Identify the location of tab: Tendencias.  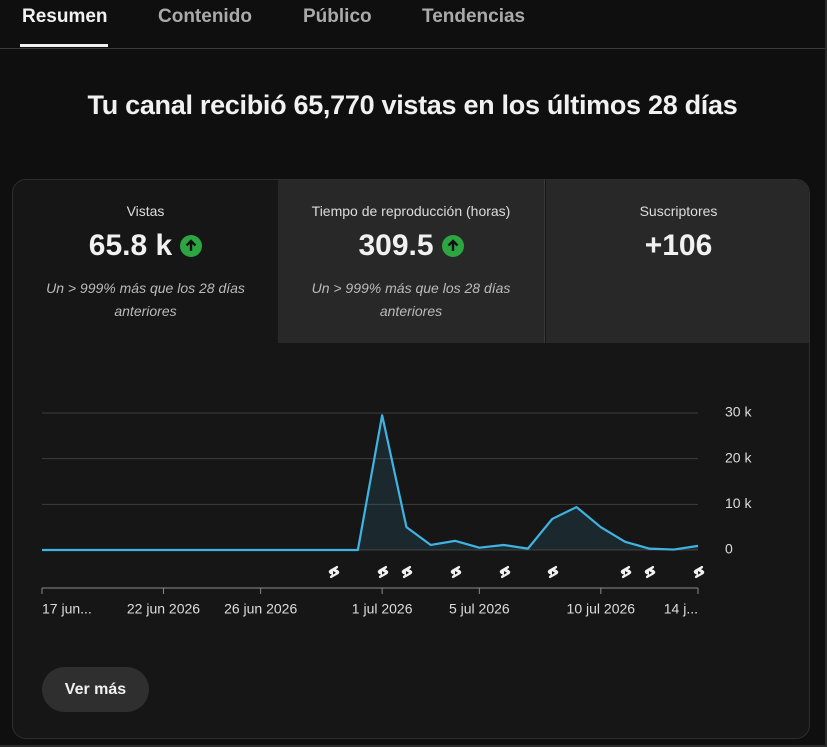
(474, 16).